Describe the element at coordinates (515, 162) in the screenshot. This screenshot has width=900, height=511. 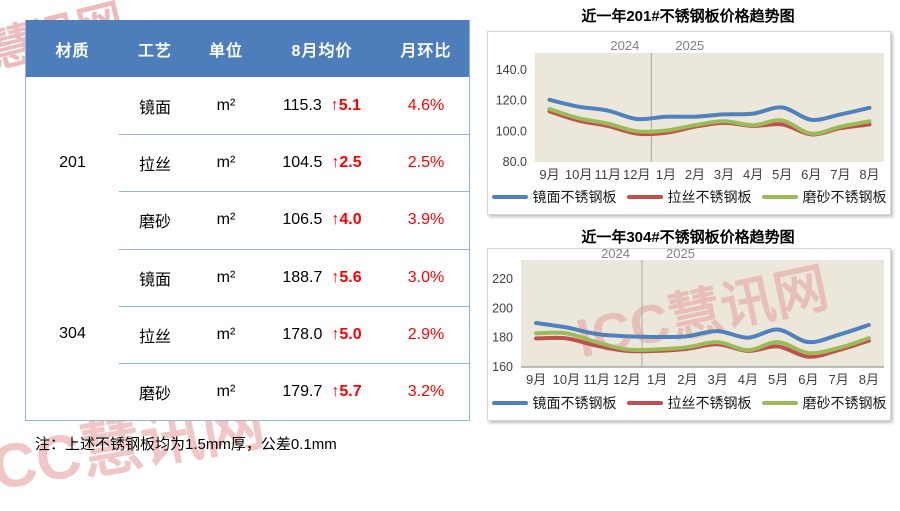
I see `y-tick-label: 80.0` at that location.